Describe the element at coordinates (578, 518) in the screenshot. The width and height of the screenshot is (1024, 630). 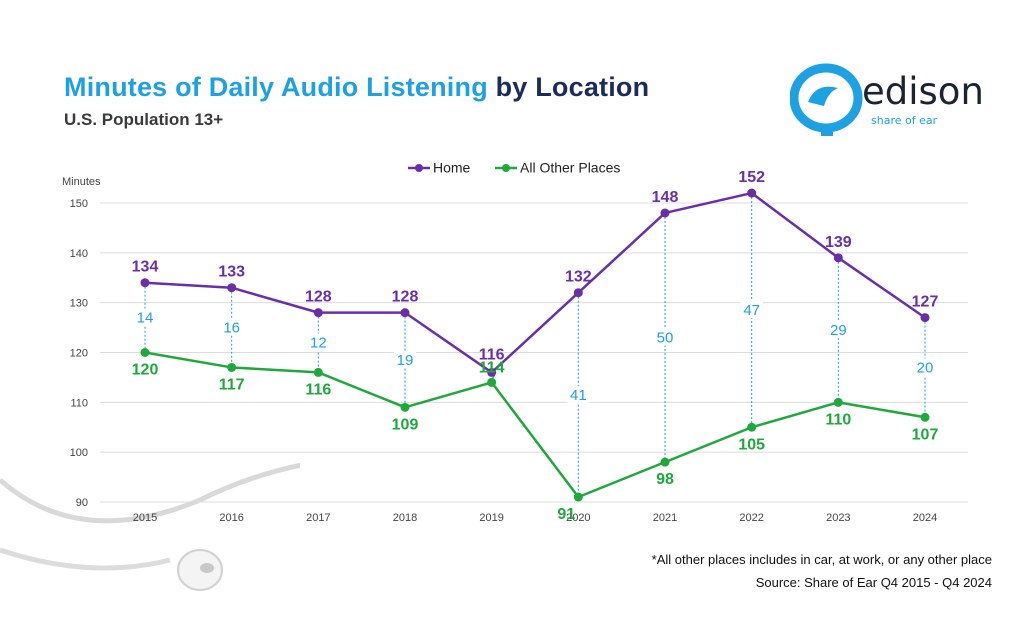
I see `x-tick-label: 2020` at that location.